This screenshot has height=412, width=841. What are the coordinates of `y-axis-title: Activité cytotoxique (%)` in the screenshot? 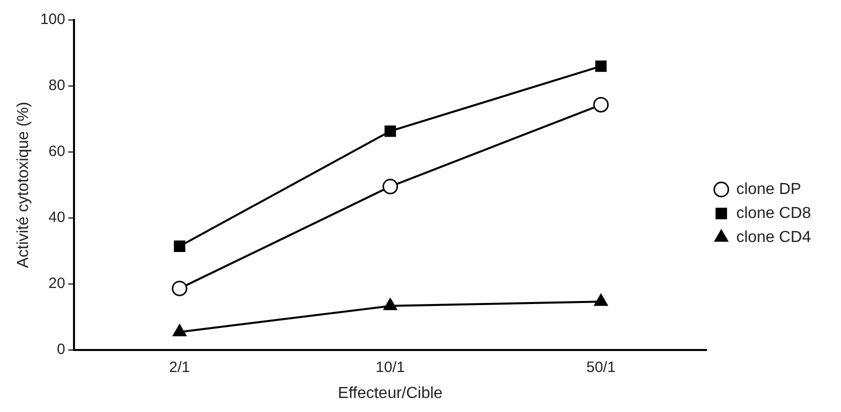 It's located at (23, 185).